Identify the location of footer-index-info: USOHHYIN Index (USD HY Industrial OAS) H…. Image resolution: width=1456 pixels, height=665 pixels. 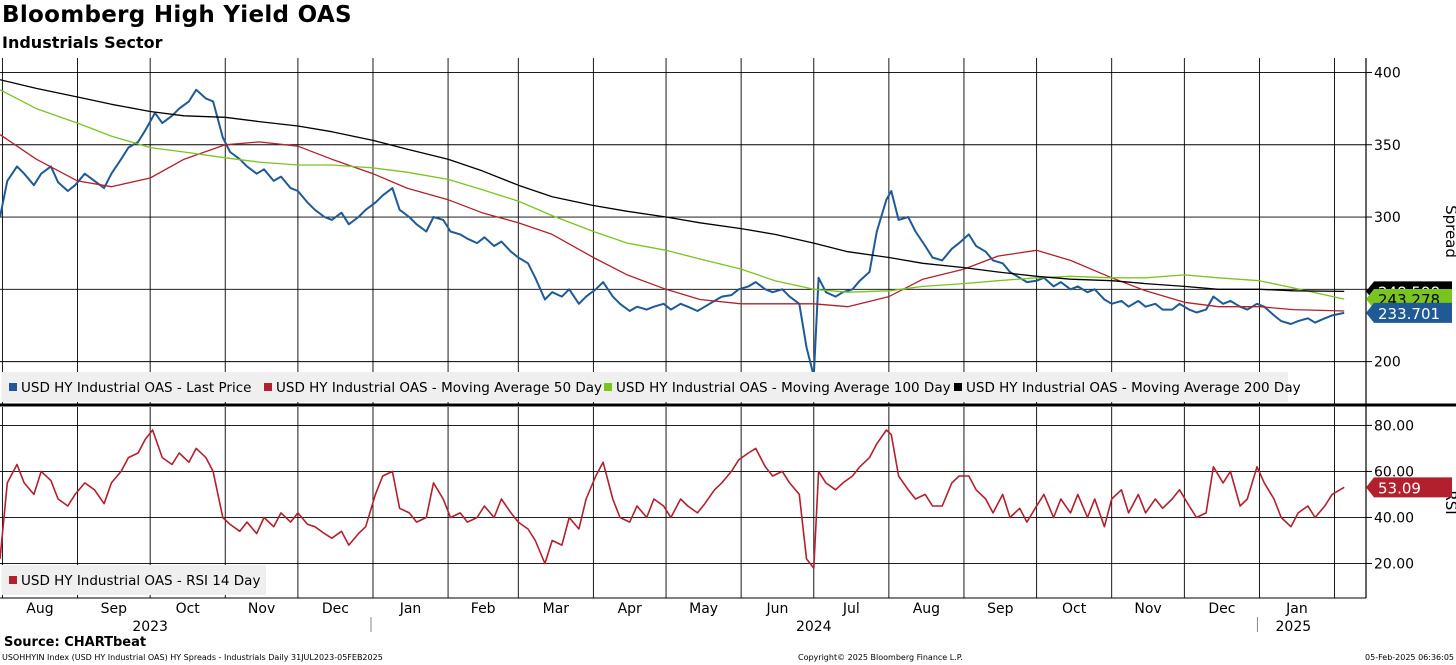
(192, 657).